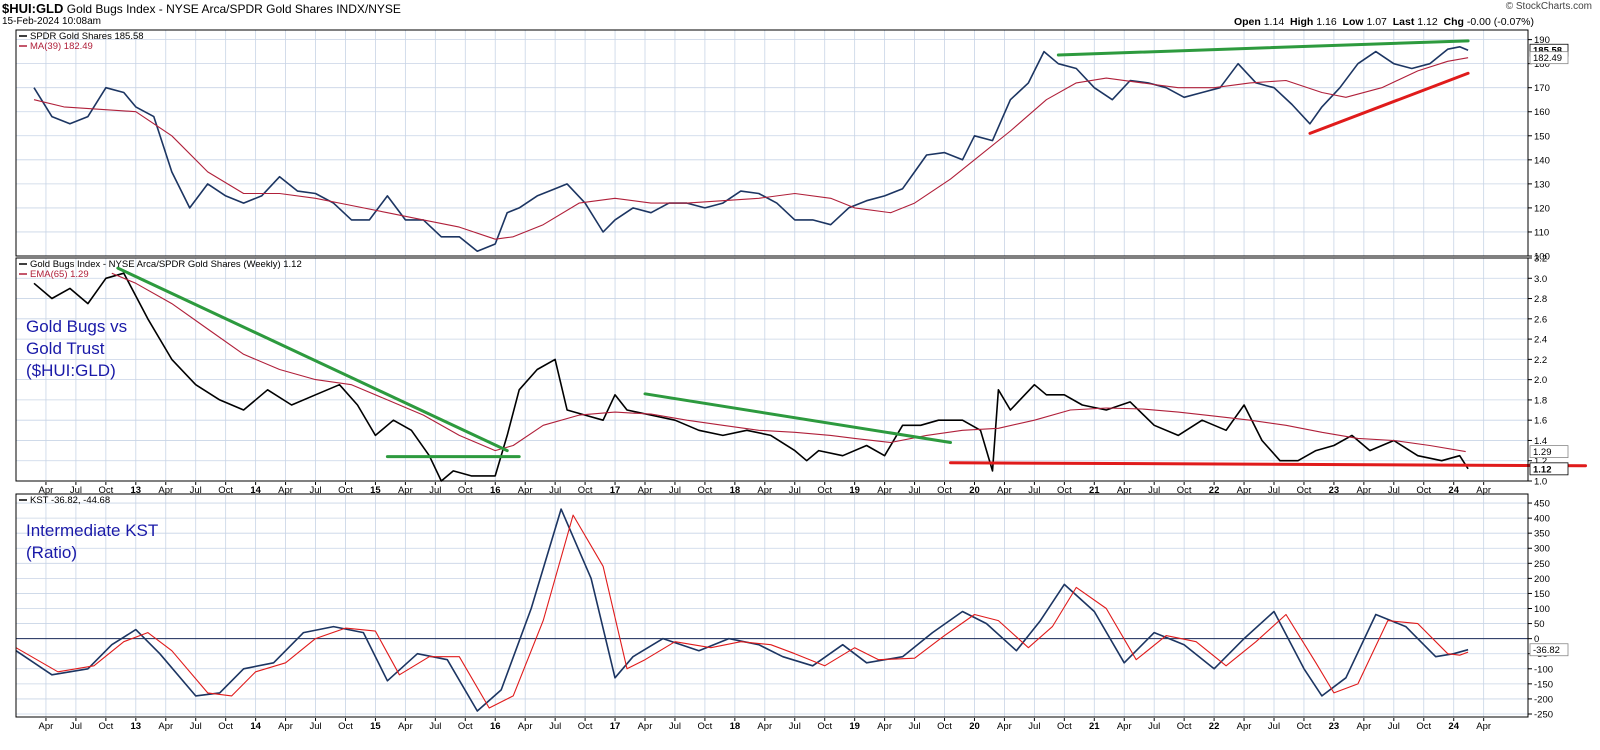 The height and width of the screenshot is (750, 1600). Describe the element at coordinates (615, 726) in the screenshot. I see `x-tick-label: 17` at that location.